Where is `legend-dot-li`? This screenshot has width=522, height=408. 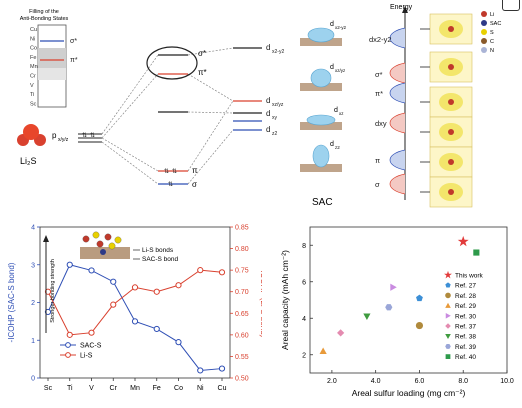 legend-dot-li is located at coordinates (484, 14).